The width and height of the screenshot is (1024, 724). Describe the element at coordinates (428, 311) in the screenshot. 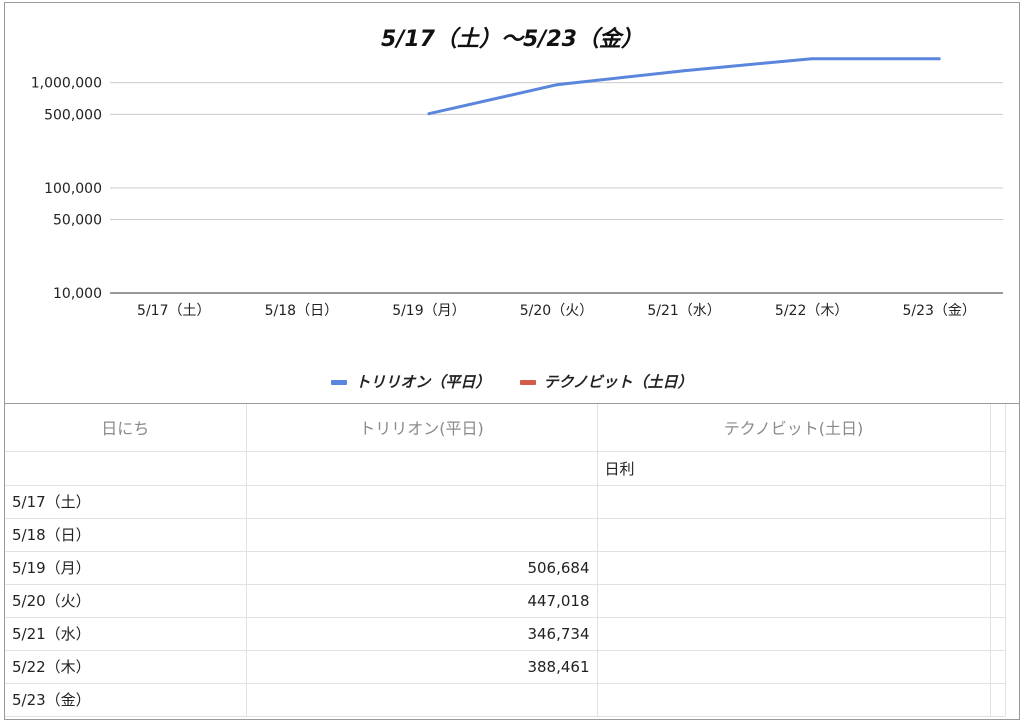

I see `x-tick-label: 5/19（月）` at that location.